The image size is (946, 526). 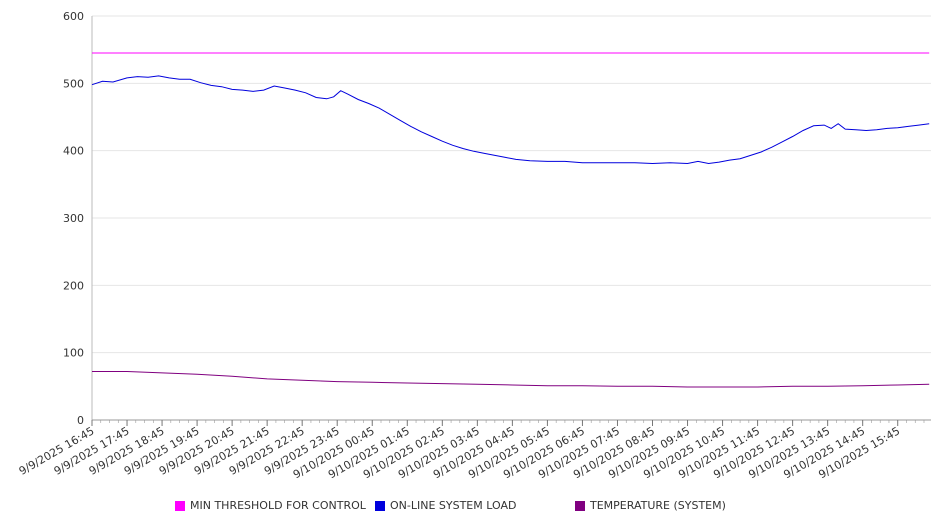 I want to click on y-tick-label: 500, so click(x=73, y=83).